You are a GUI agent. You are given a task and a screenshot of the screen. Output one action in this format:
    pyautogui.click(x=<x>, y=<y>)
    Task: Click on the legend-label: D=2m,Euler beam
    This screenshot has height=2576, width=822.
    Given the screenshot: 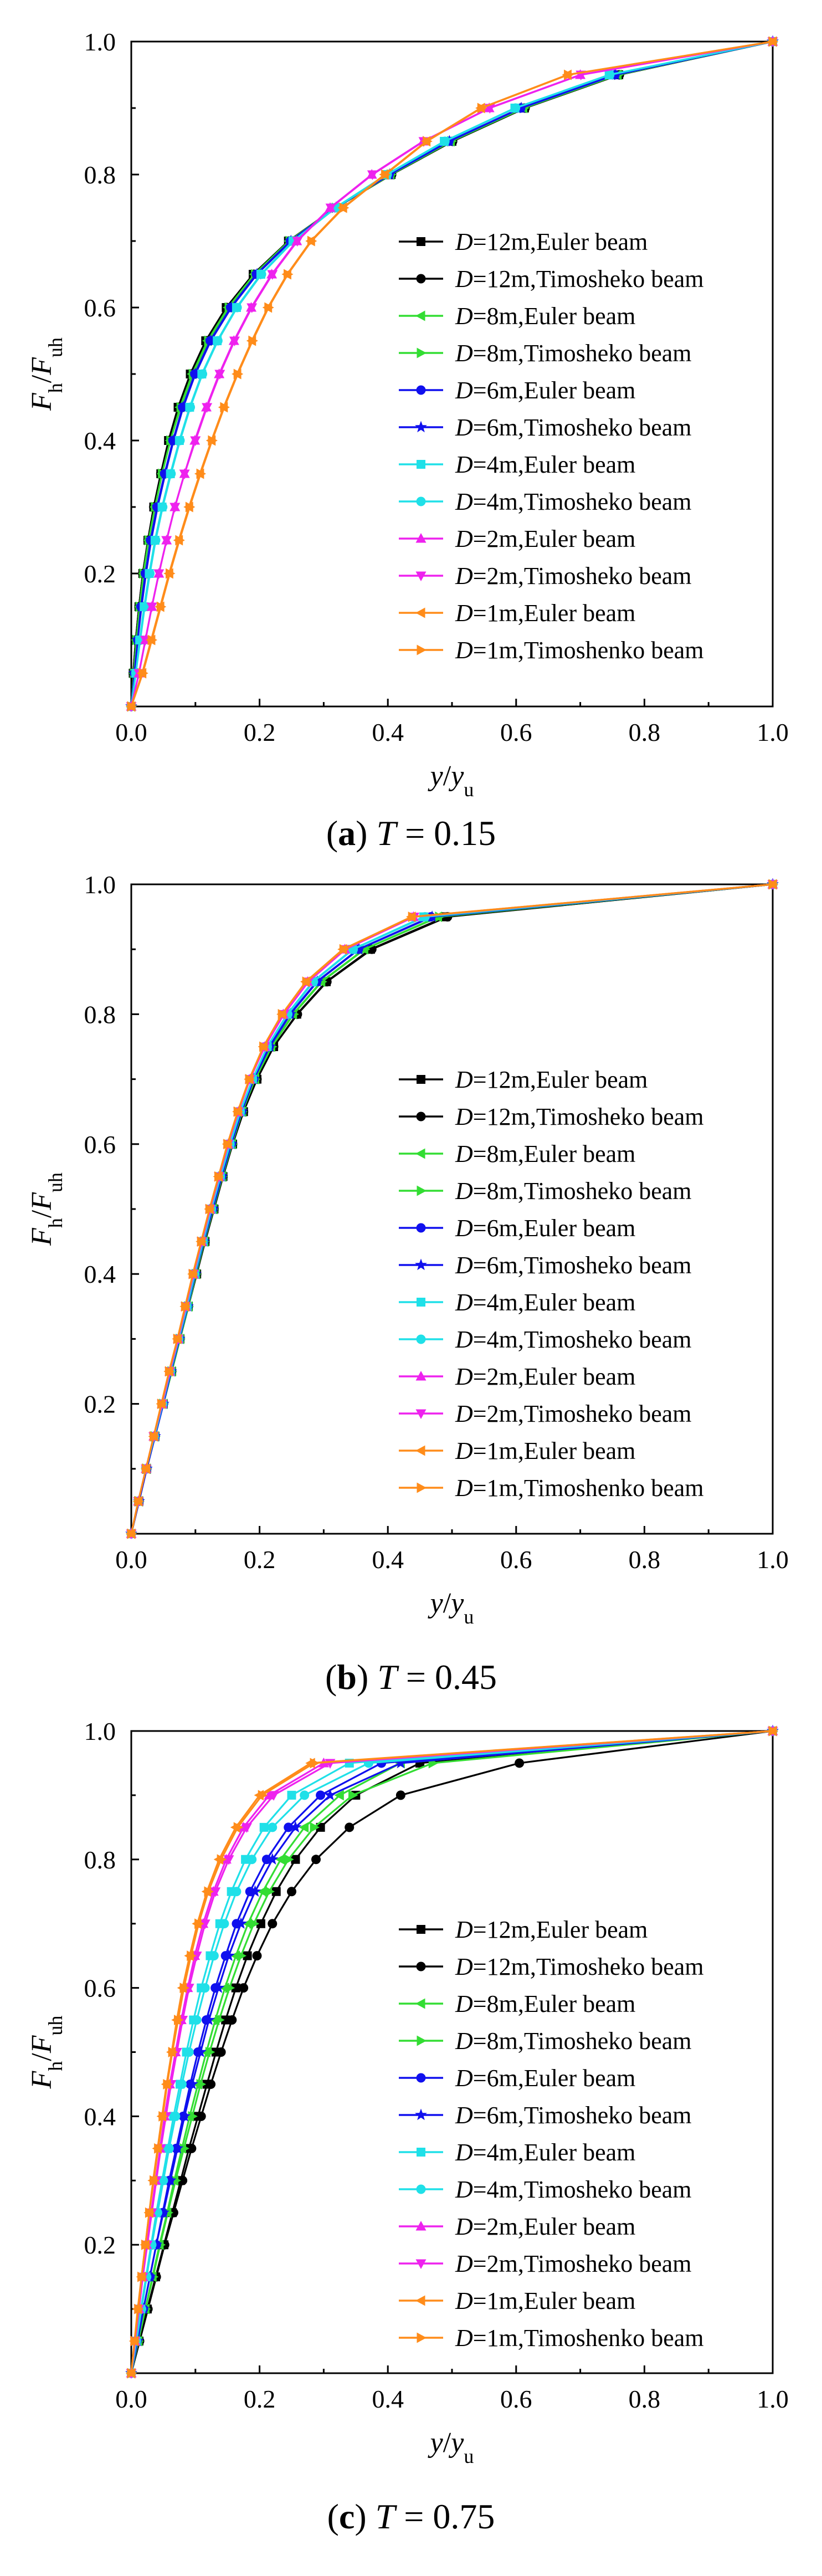 What is the action you would take?
    pyautogui.click(x=545, y=538)
    